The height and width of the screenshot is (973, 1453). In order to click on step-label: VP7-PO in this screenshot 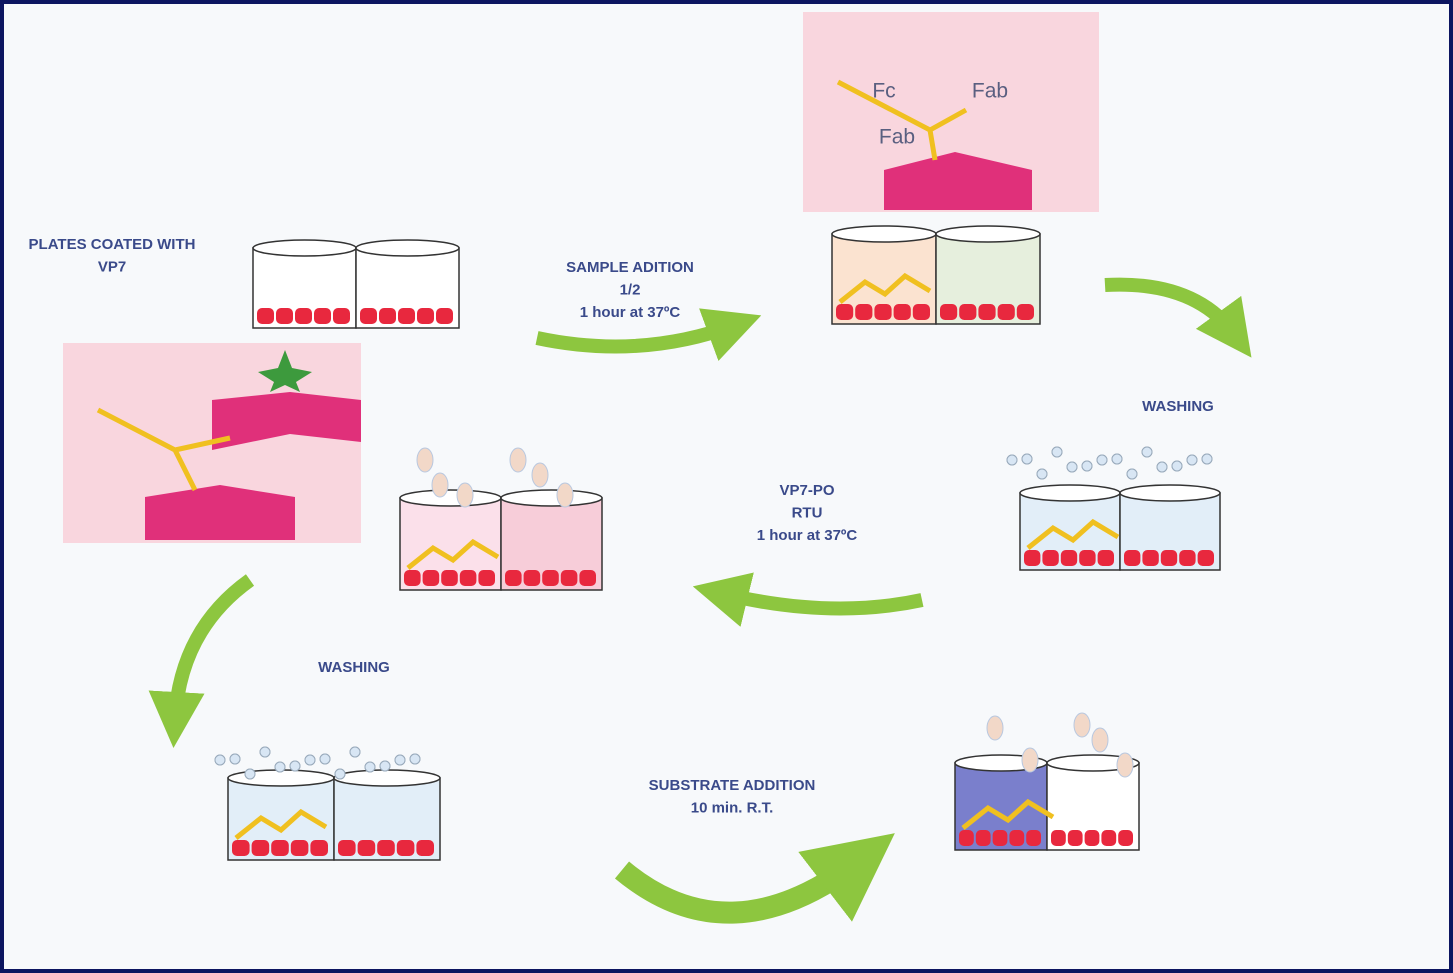, I will do `click(806, 490)`.